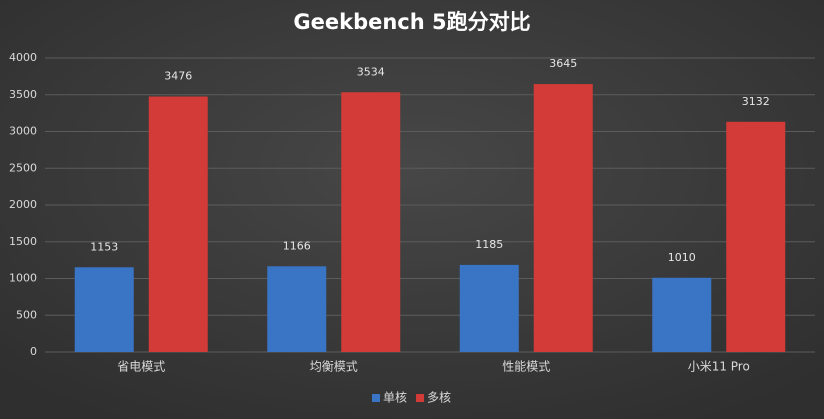  I want to click on data-label: 1153, so click(104, 246).